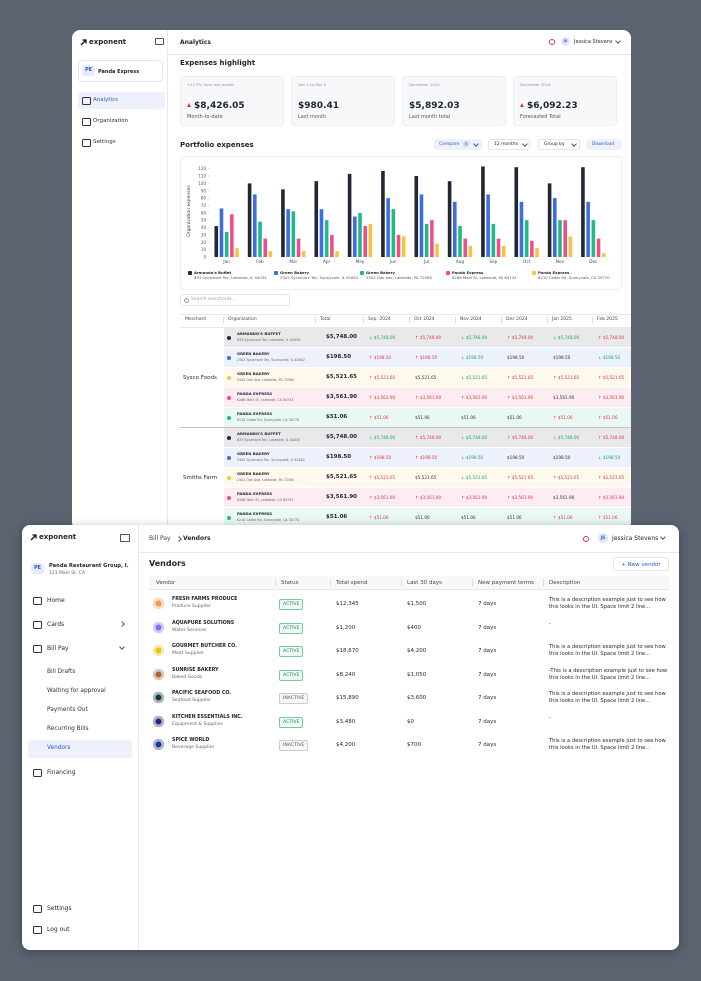 This screenshot has width=701, height=981. I want to click on org-name: PANDA EXPRESS, so click(255, 393).